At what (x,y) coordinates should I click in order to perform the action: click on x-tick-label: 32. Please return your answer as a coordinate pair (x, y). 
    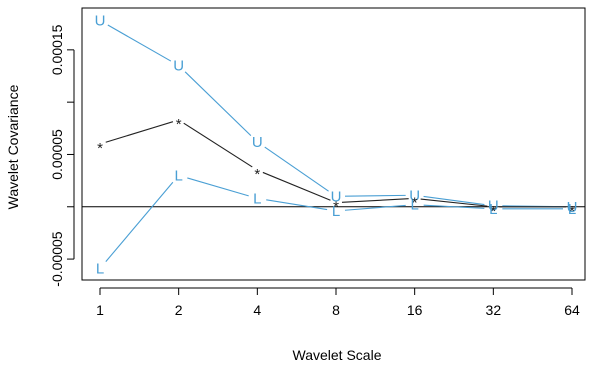
    Looking at the image, I should click on (494, 310).